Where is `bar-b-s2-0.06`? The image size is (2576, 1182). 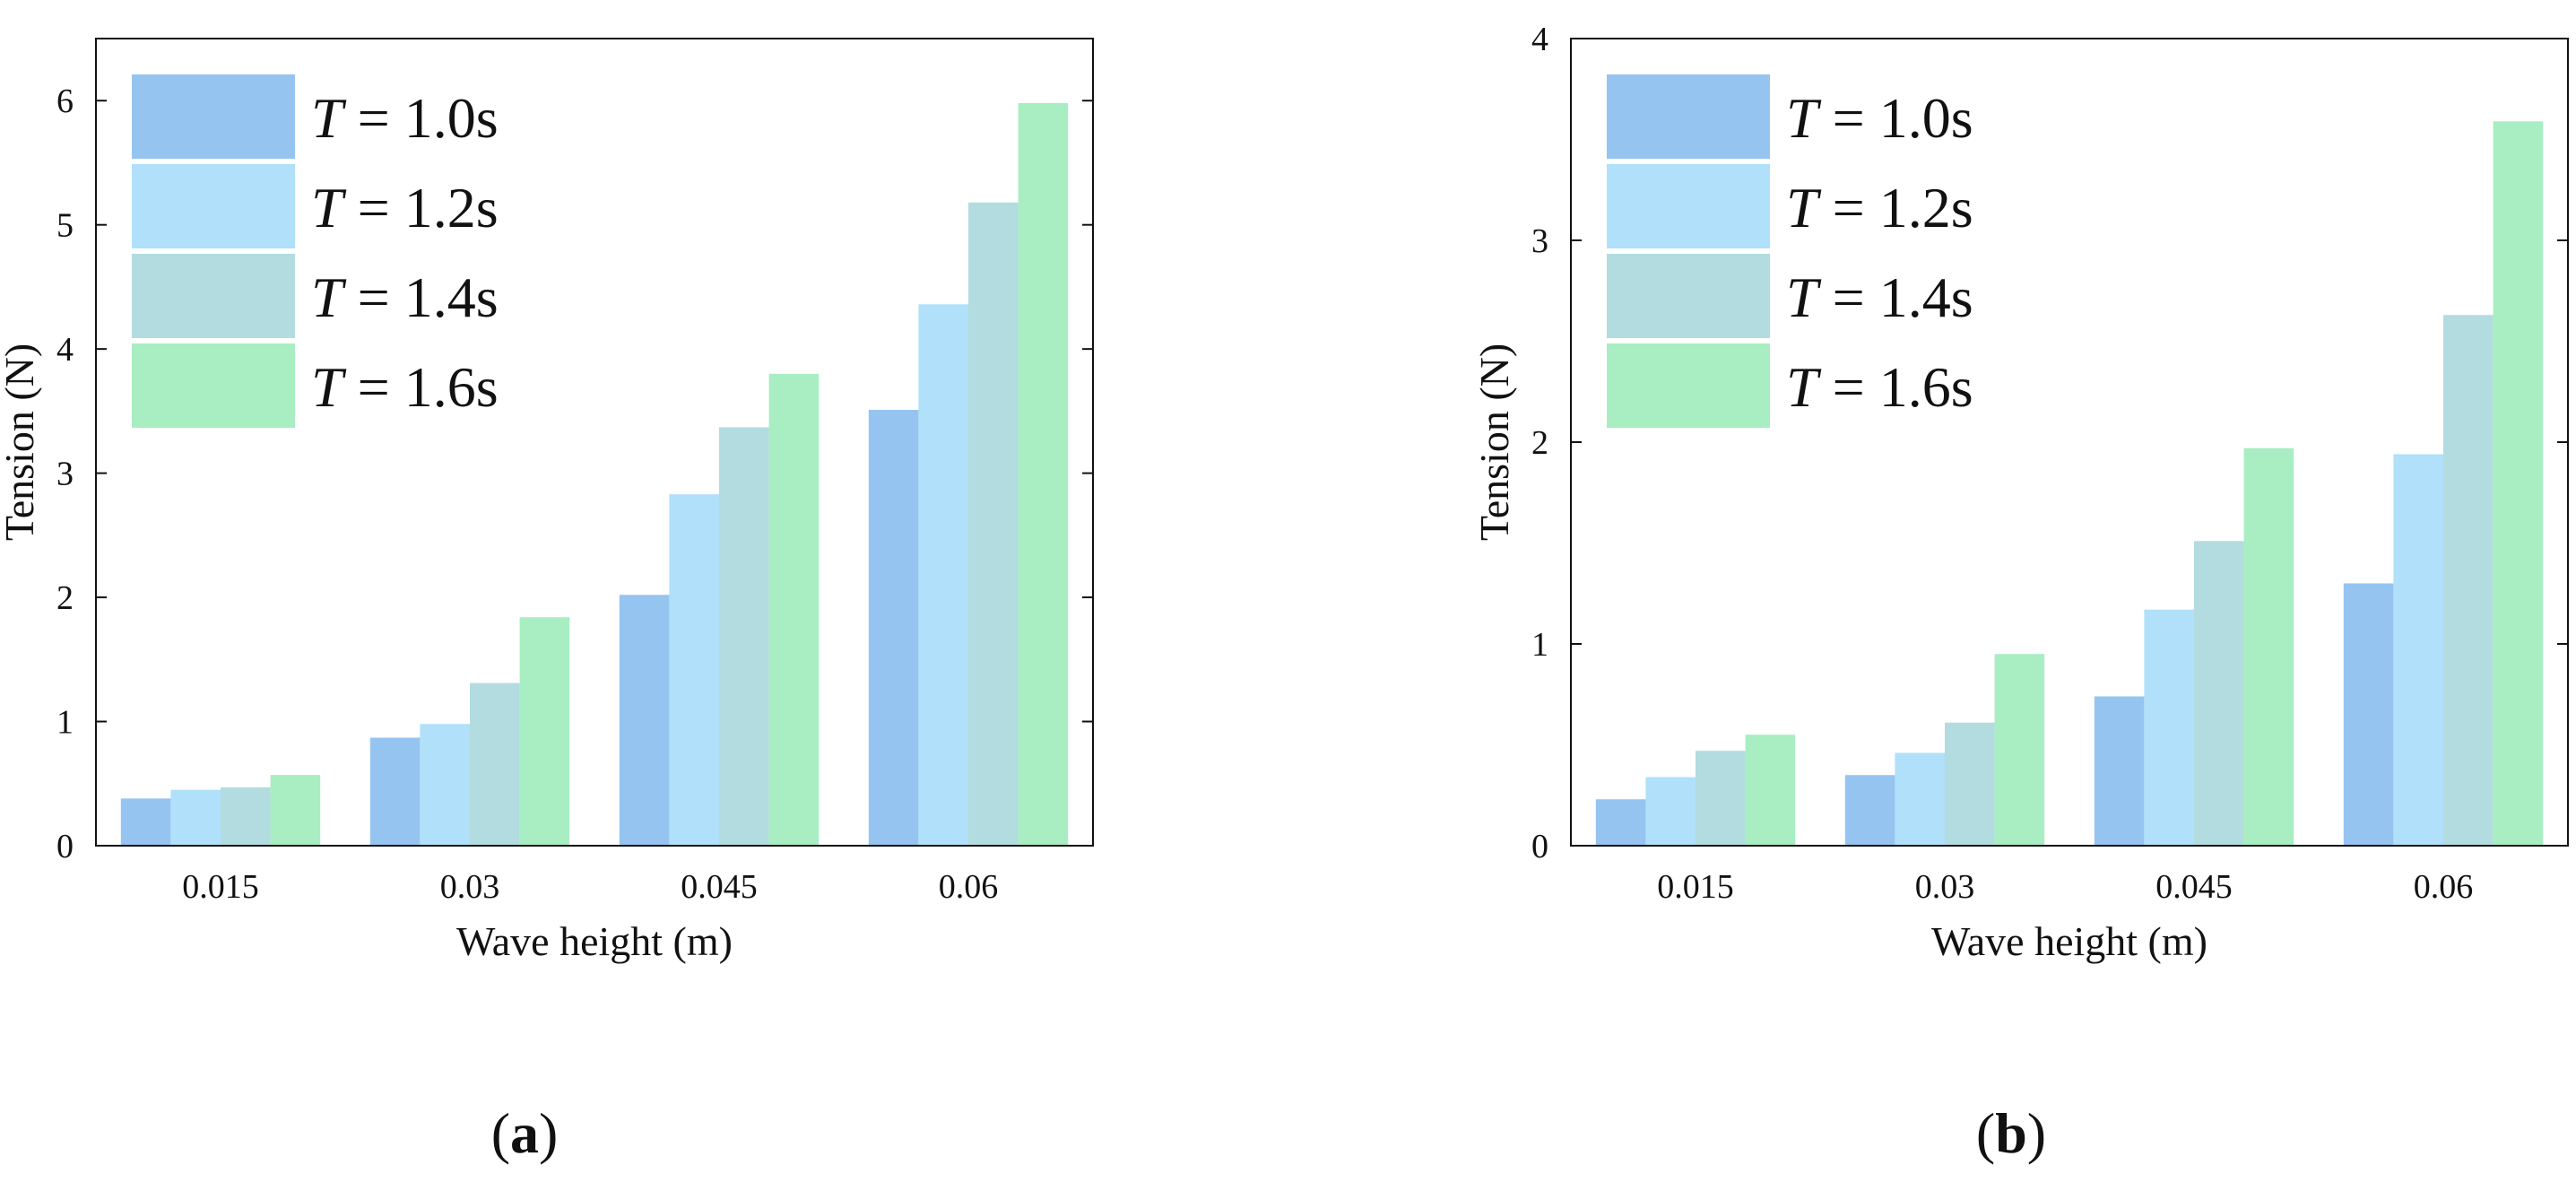 bar-b-s2-0.06 is located at coordinates (2418, 650).